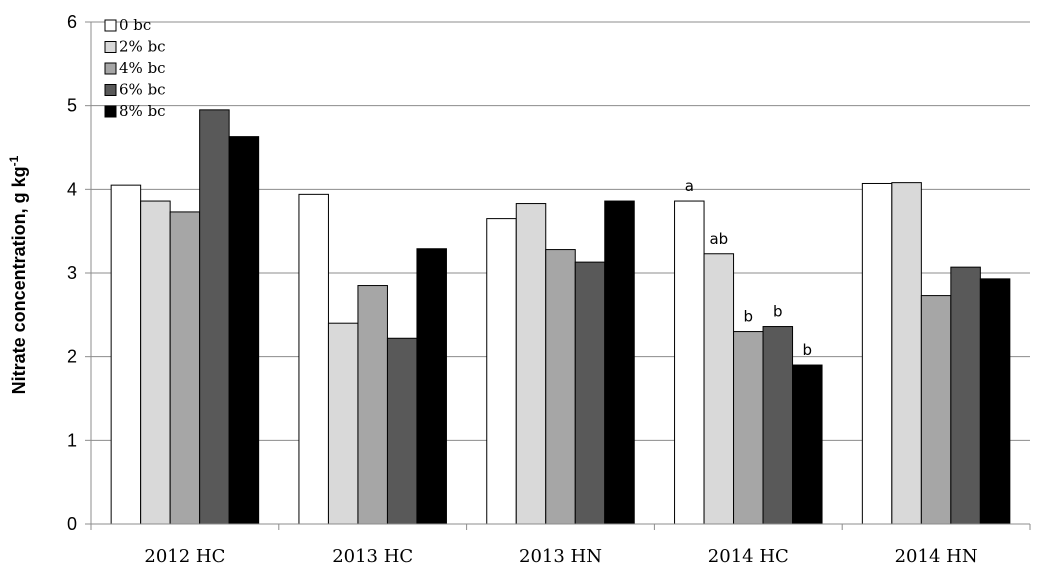  What do you see at coordinates (936, 556) in the screenshot?
I see `x-tick-label: 2014 HN` at bounding box center [936, 556].